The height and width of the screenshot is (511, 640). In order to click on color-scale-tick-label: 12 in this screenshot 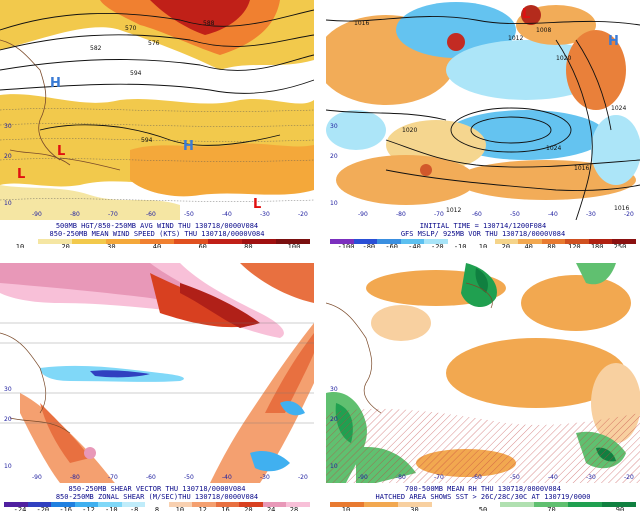, I will do `click(202, 508)`.